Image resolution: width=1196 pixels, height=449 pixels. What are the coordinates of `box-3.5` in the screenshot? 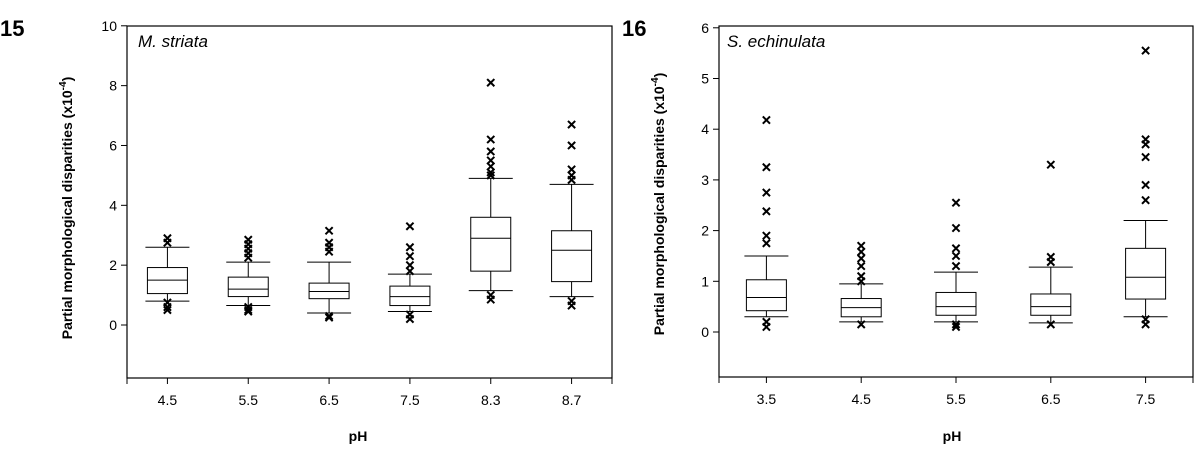 It's located at (766, 223).